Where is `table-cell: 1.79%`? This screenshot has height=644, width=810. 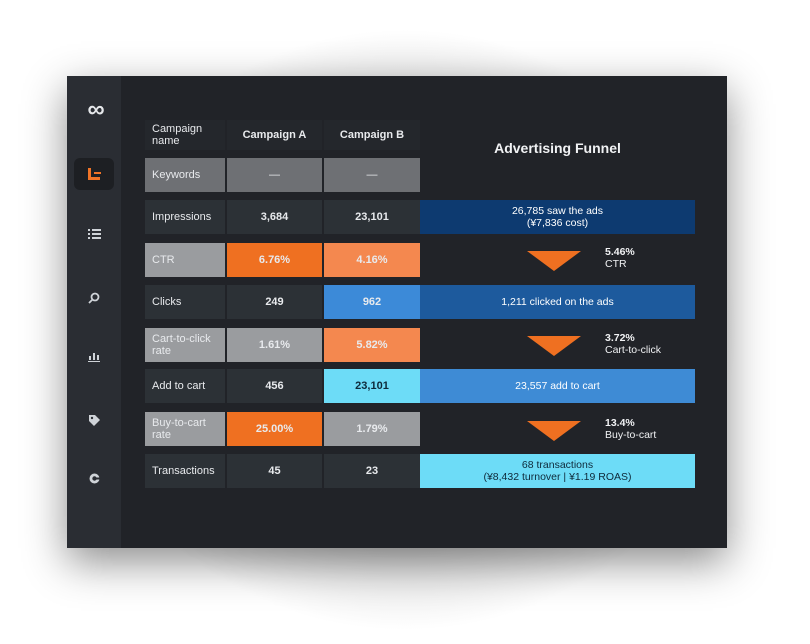 table-cell: 1.79% is located at coordinates (372, 429).